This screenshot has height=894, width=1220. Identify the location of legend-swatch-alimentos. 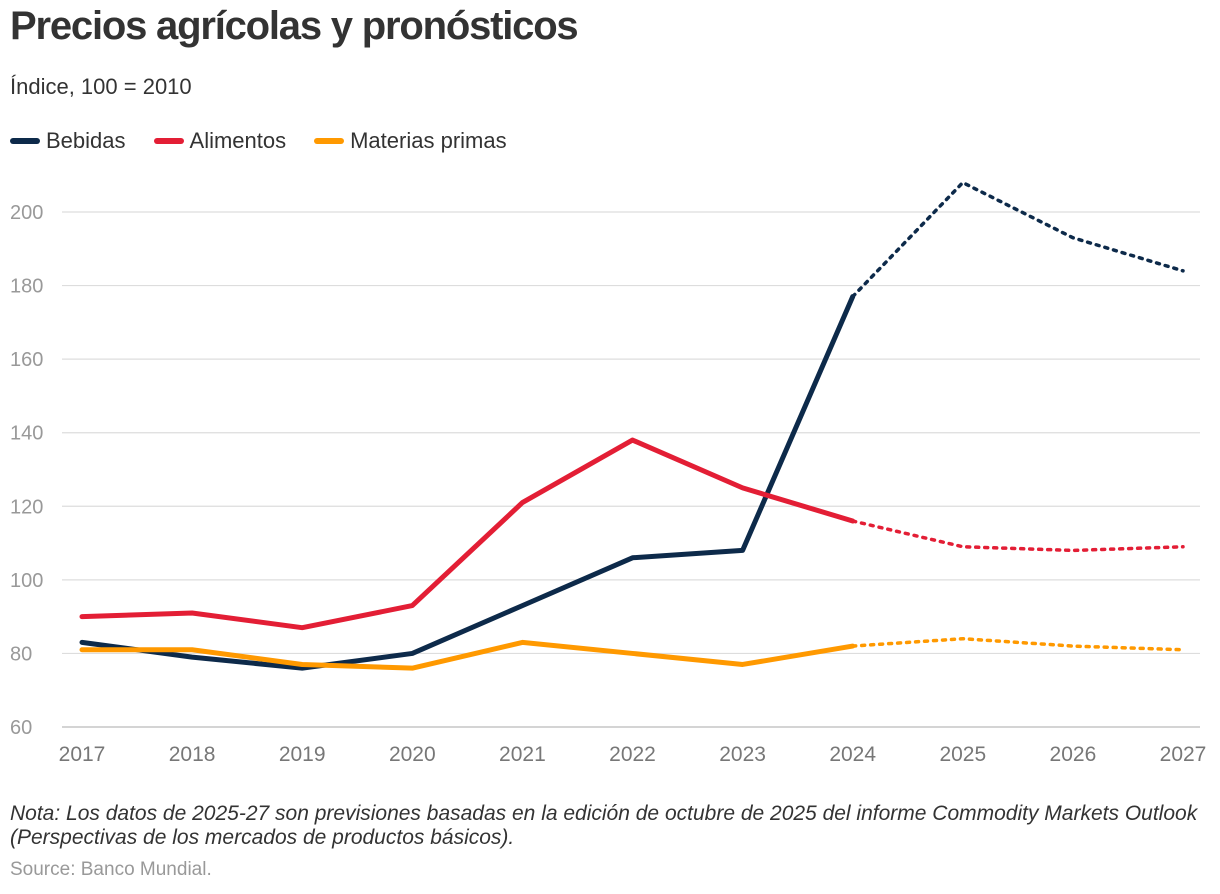
(168, 141).